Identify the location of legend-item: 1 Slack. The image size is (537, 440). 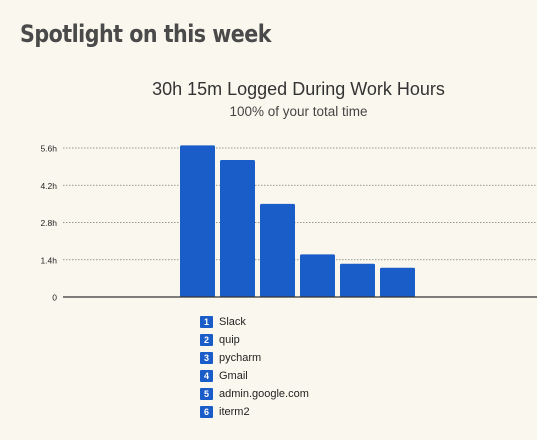
(254, 322).